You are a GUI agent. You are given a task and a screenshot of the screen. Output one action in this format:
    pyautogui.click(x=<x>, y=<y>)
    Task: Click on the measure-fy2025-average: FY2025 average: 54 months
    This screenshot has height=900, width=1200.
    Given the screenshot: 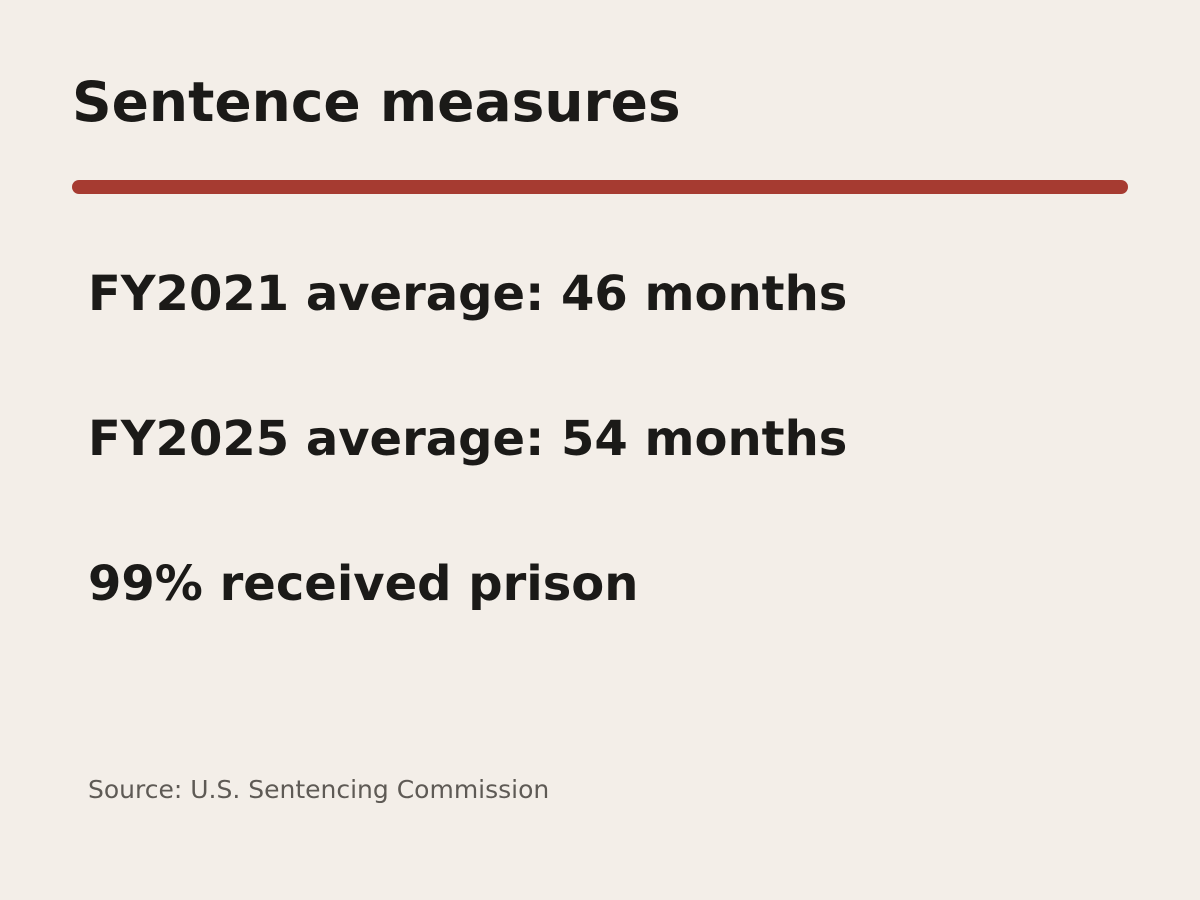 What is the action you would take?
    pyautogui.click(x=468, y=439)
    